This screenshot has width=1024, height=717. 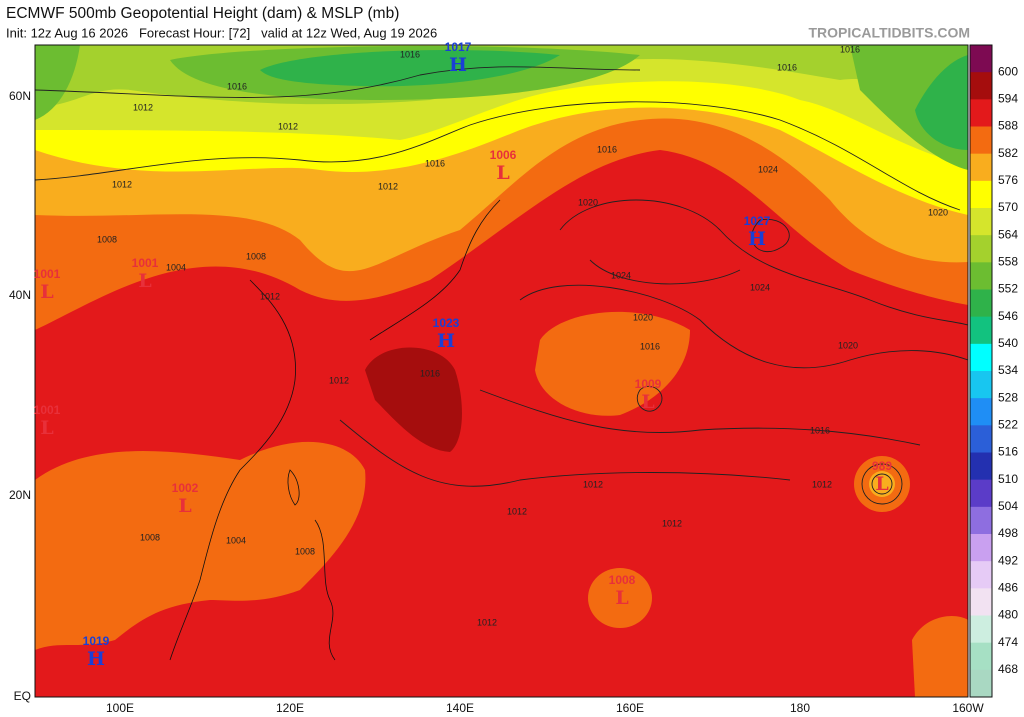 What do you see at coordinates (20, 295) in the screenshot?
I see `lat-label: 40N` at bounding box center [20, 295].